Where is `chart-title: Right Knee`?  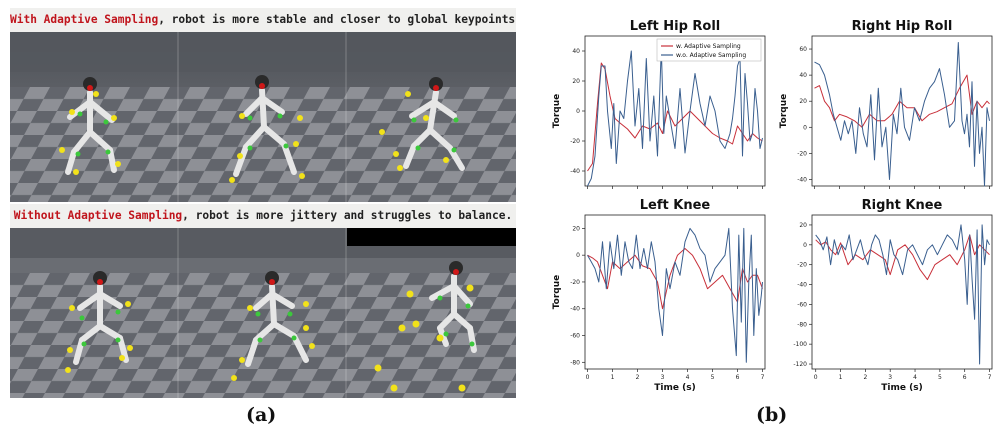
chart-title: Right Knee is located at coordinates (902, 205).